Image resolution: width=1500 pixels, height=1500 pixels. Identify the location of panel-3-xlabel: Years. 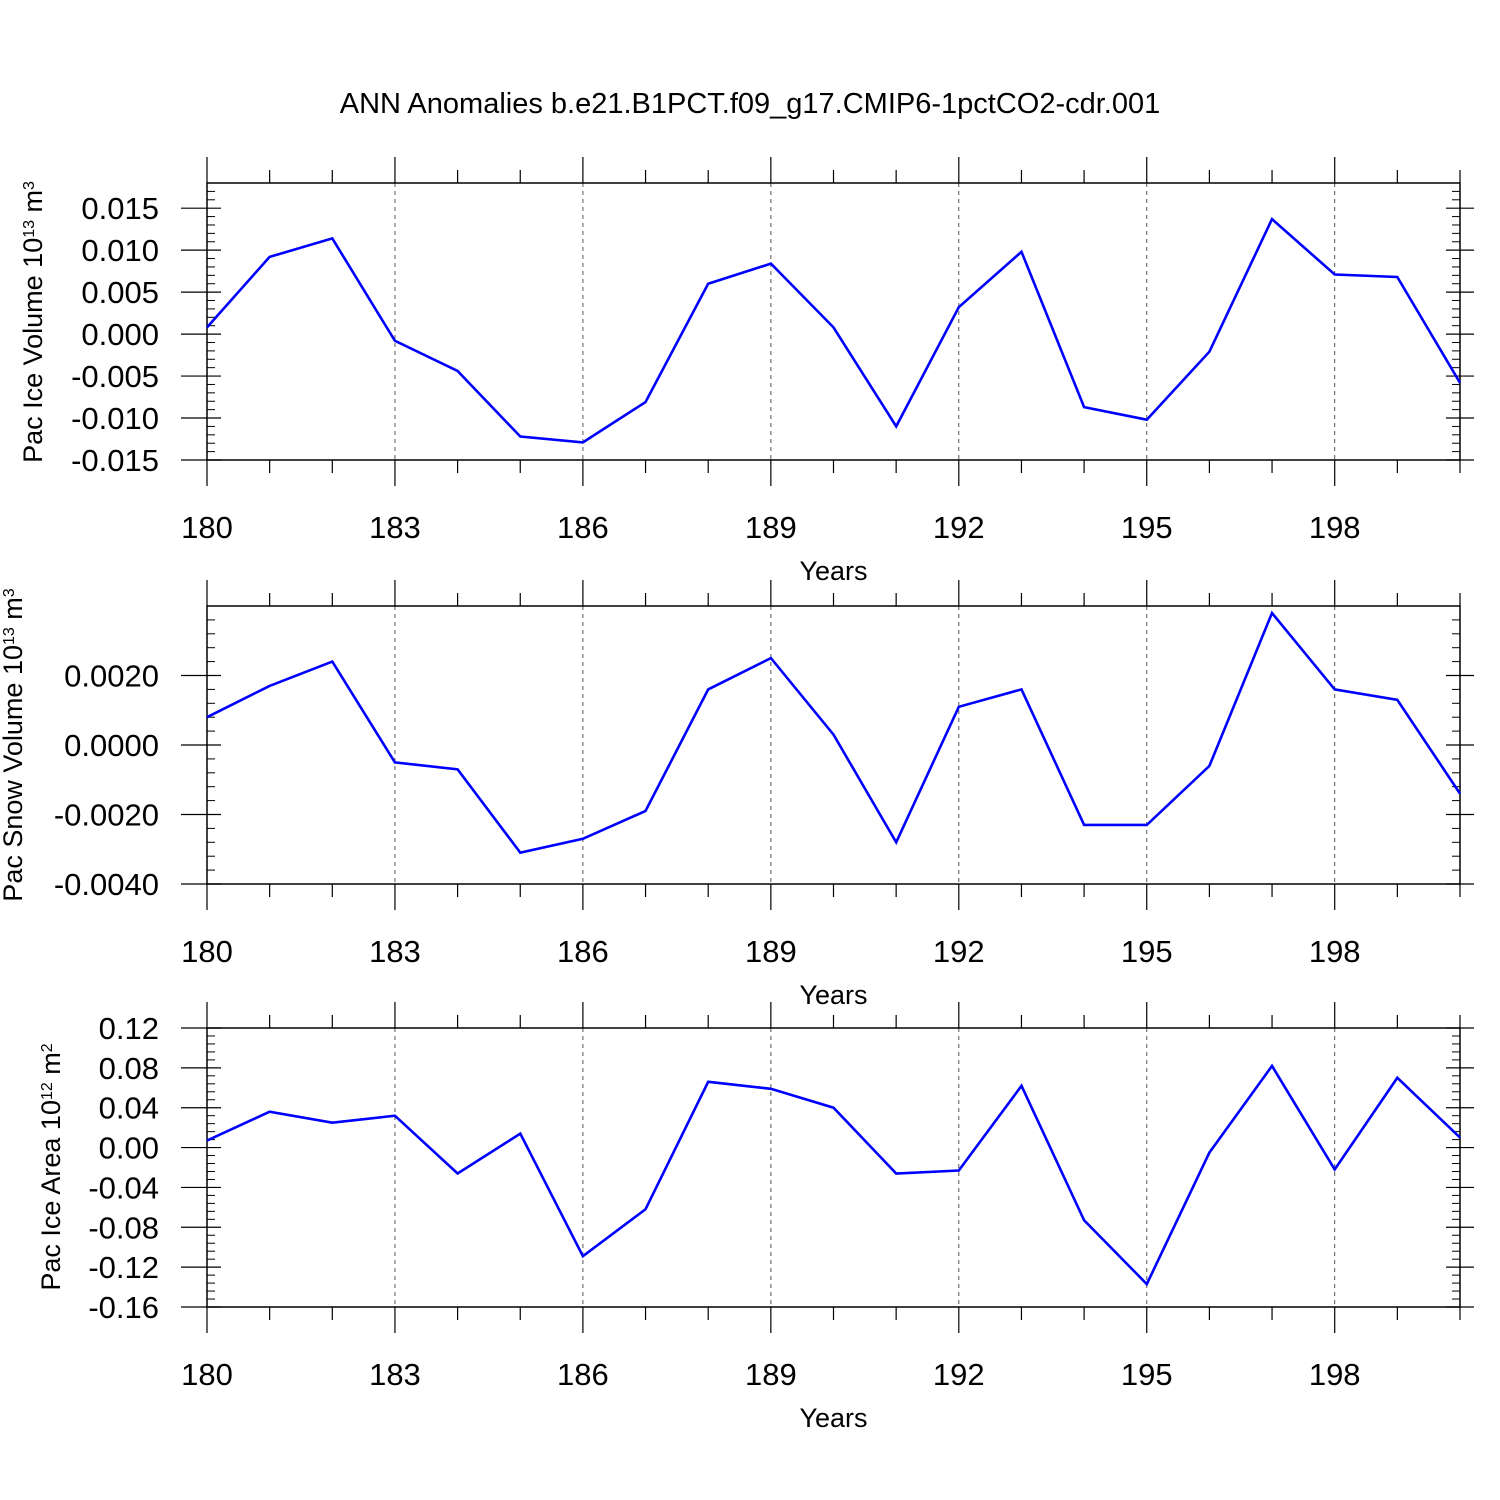
(833, 1418).